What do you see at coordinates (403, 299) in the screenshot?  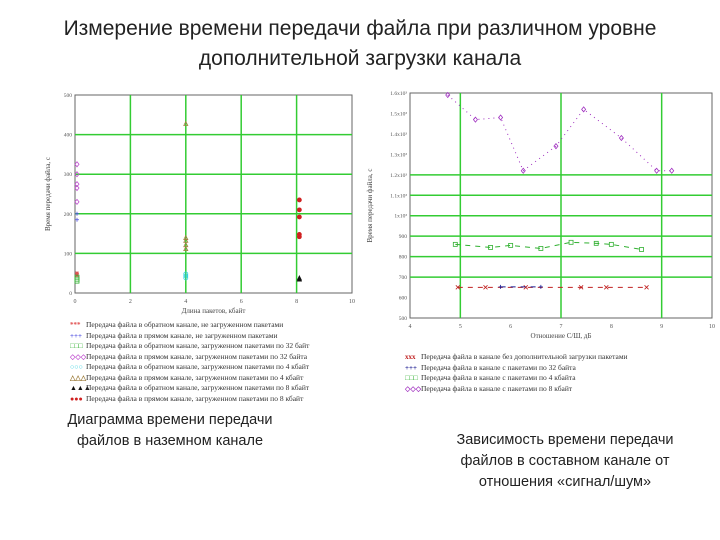 I see `y-tick-label: 600` at bounding box center [403, 299].